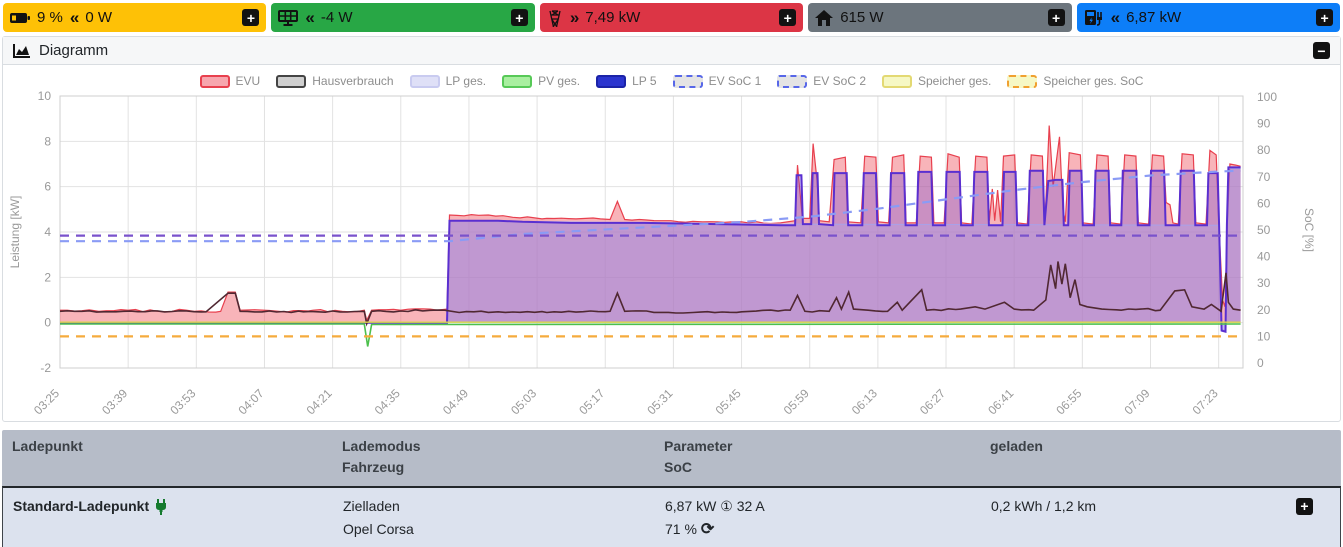 The image size is (1343, 547). Describe the element at coordinates (650, 294) in the screenshot. I see `series-line-Hausverbrauch` at that location.